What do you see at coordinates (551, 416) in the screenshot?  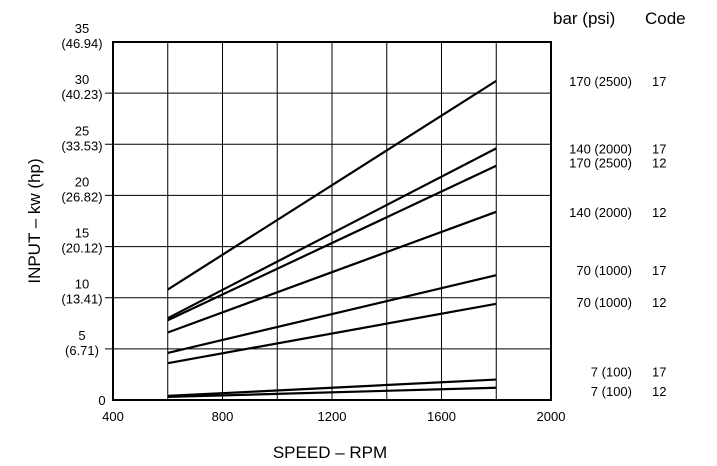 I see `x-tick-label: 2000` at bounding box center [551, 416].